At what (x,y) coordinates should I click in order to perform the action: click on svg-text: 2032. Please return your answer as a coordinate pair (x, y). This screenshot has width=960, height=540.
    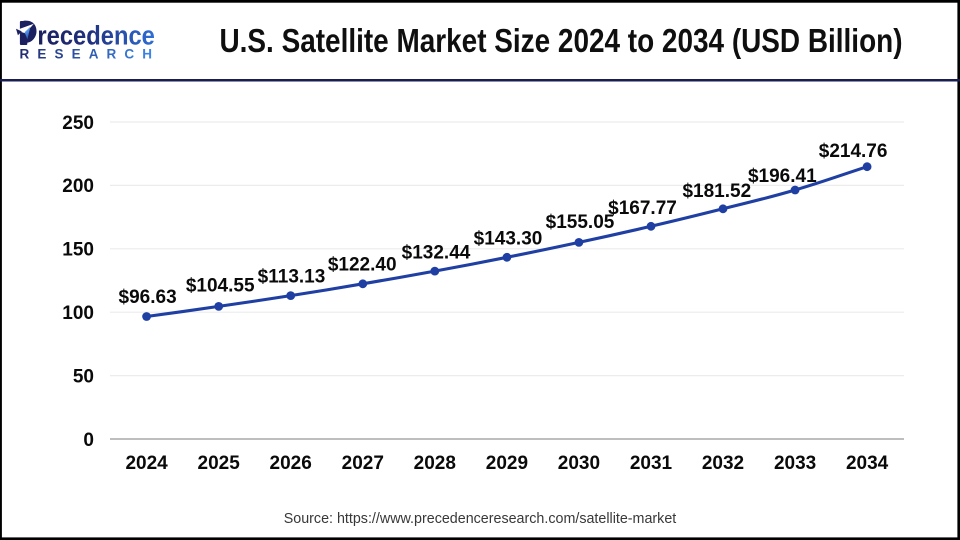
    Looking at the image, I should click on (723, 463).